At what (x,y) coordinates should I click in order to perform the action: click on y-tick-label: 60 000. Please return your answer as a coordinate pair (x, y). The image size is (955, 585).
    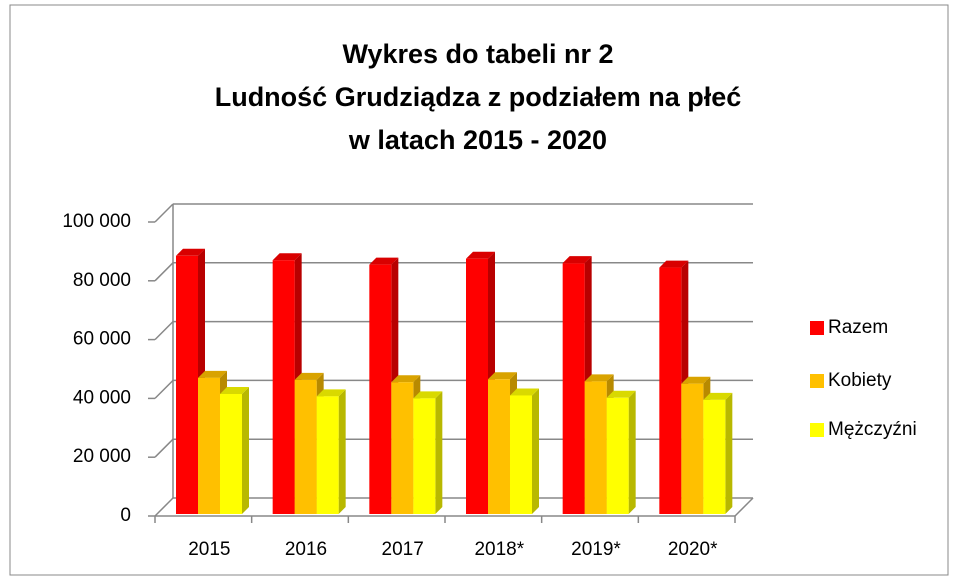
    Looking at the image, I should click on (102, 339).